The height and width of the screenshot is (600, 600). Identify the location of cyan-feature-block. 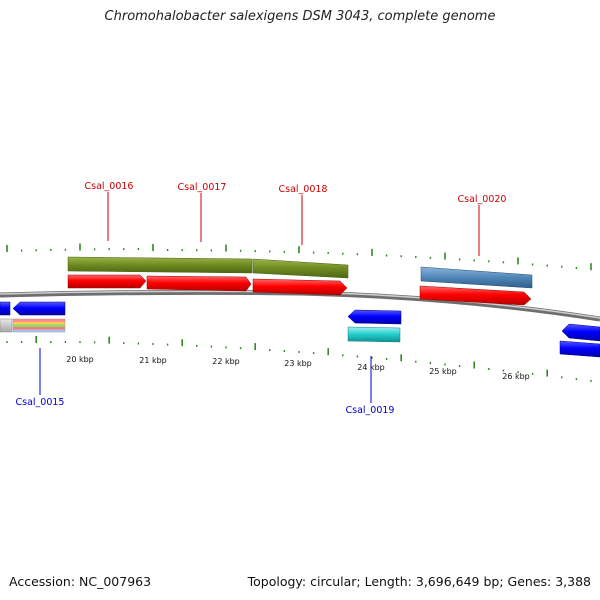
(374, 334).